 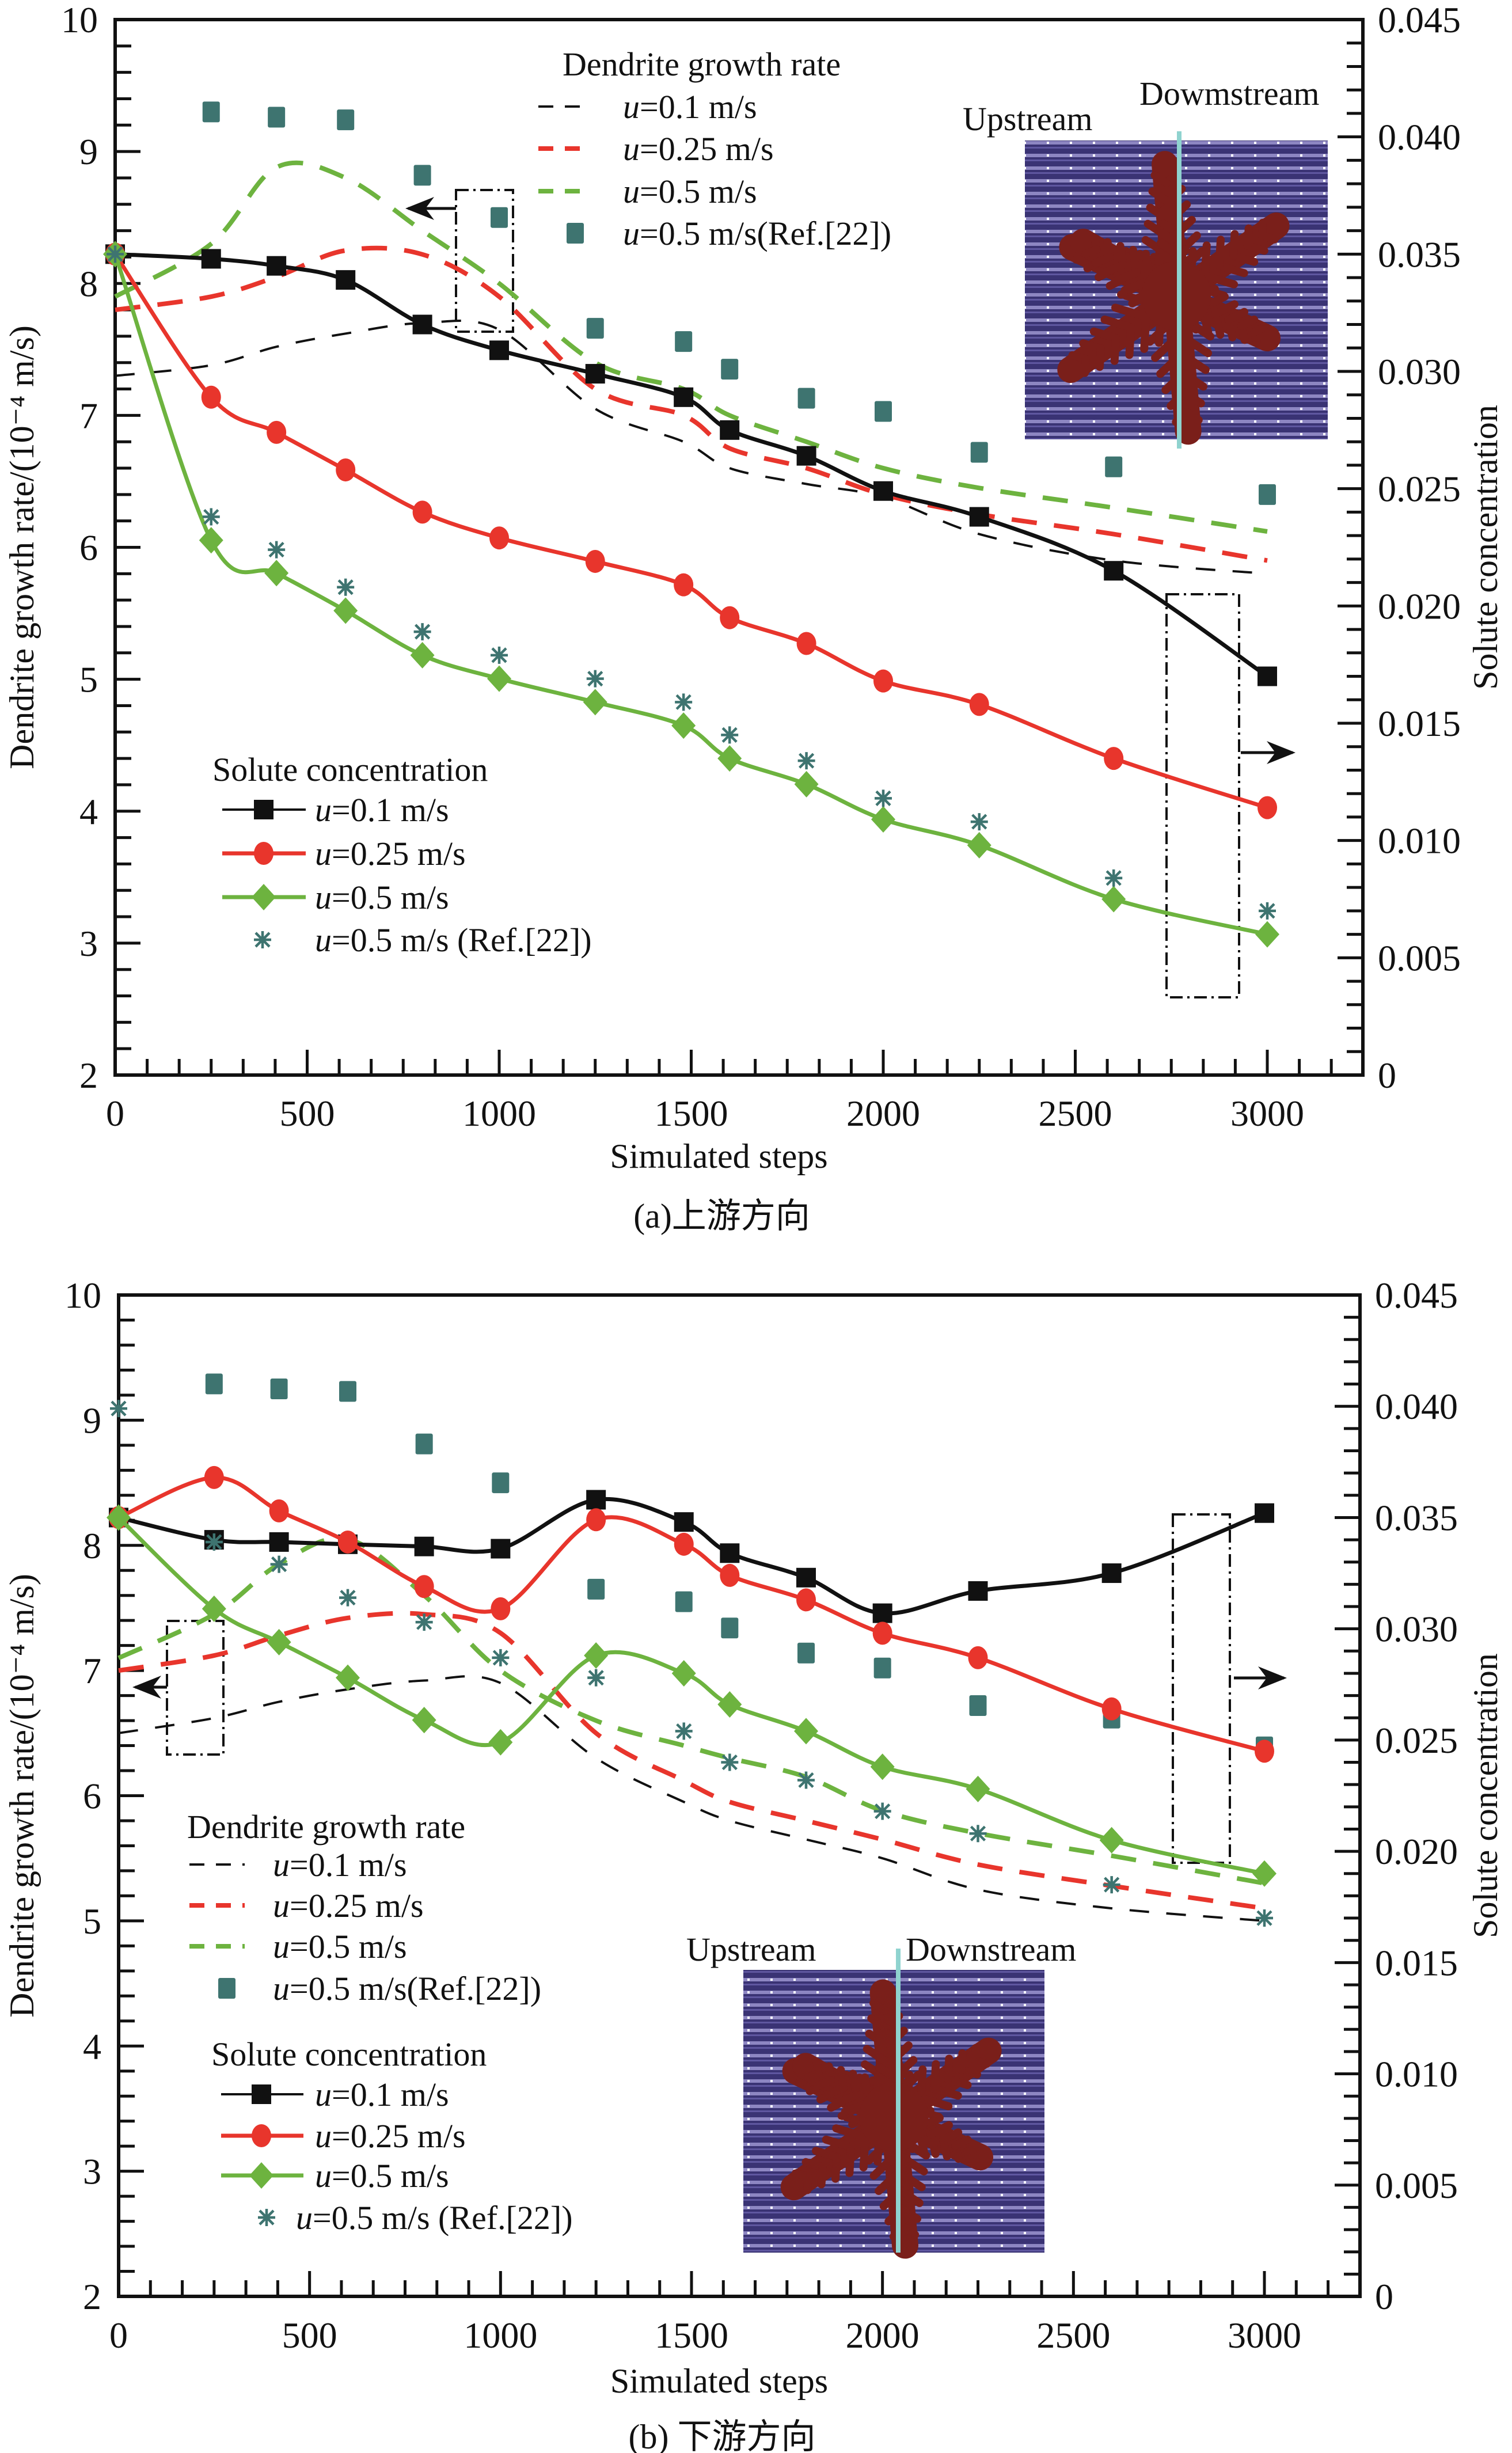 I want to click on legend-solute-entry: u=0.5 m/s (Ref.[22]), so click(x=434, y=2217).